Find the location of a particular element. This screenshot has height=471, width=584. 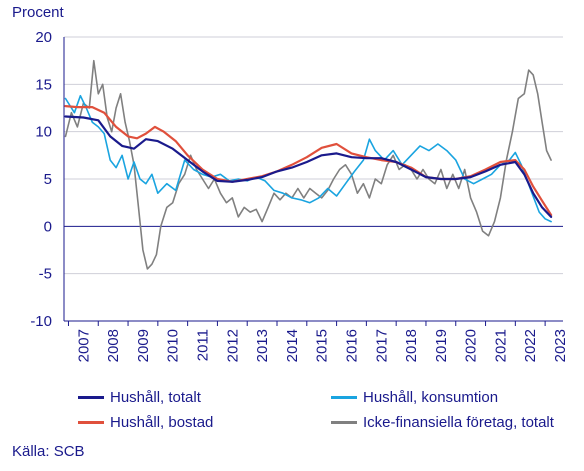

x-tick-label: 2020 is located at coordinates (471, 345).